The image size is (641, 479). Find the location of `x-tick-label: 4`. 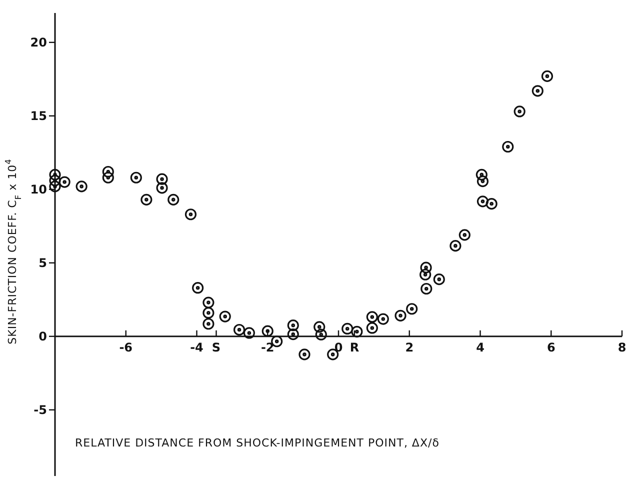

x-tick-label: 4 is located at coordinates (480, 347).